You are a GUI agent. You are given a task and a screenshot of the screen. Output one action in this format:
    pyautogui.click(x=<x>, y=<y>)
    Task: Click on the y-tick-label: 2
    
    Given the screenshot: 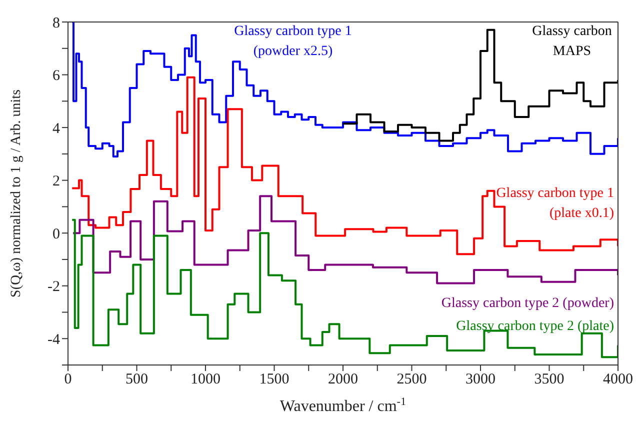 What is the action you would take?
    pyautogui.click(x=56, y=182)
    